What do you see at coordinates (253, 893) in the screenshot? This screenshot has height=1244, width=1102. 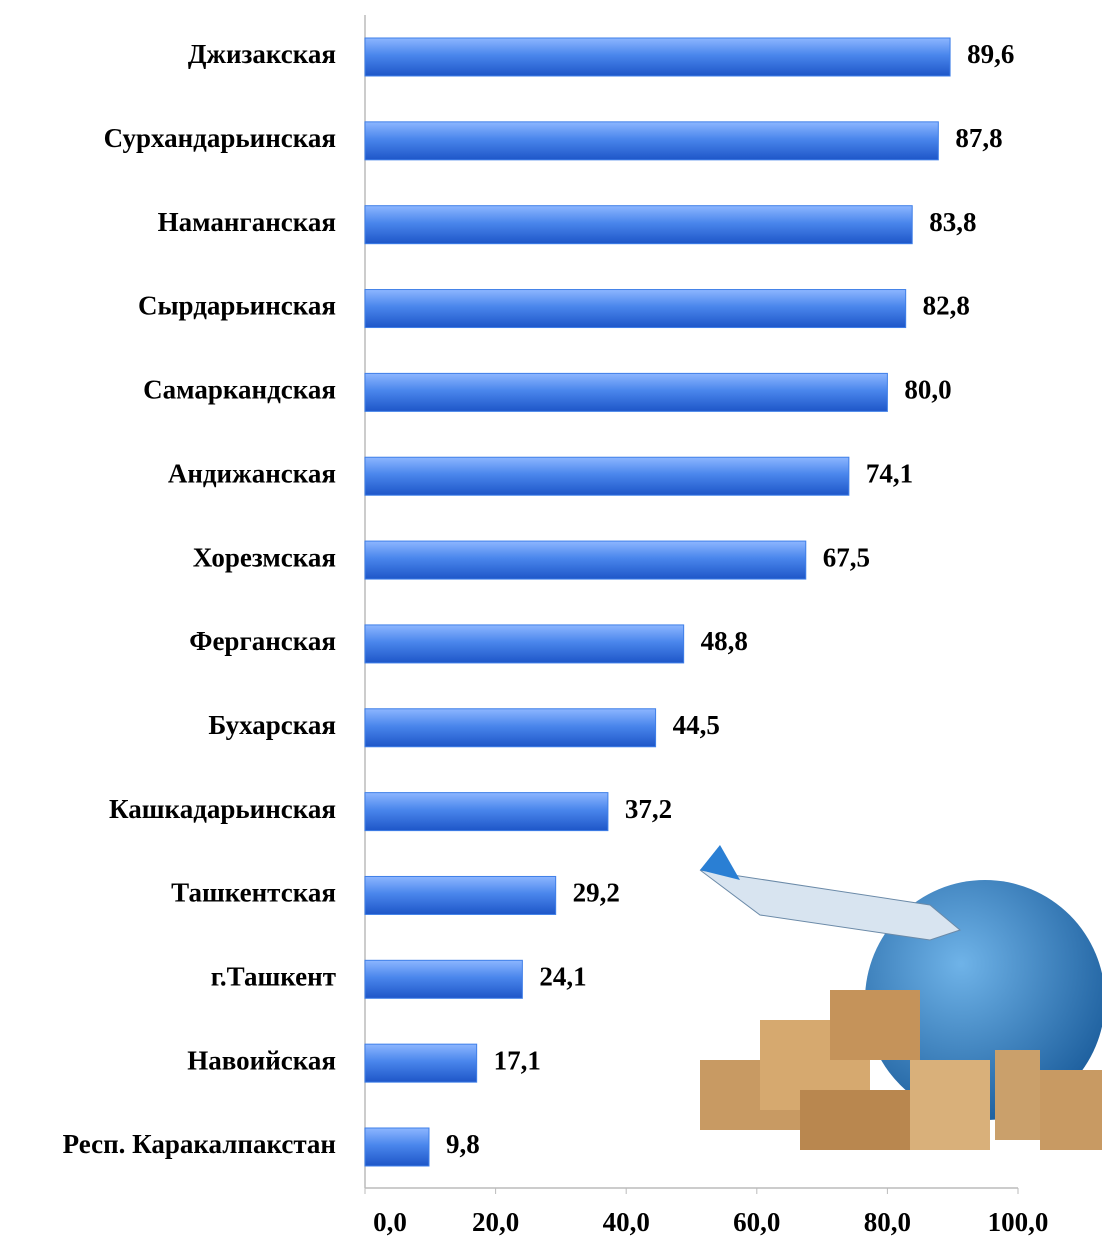 I see `y-tick-label: Ташкентская` at bounding box center [253, 893].